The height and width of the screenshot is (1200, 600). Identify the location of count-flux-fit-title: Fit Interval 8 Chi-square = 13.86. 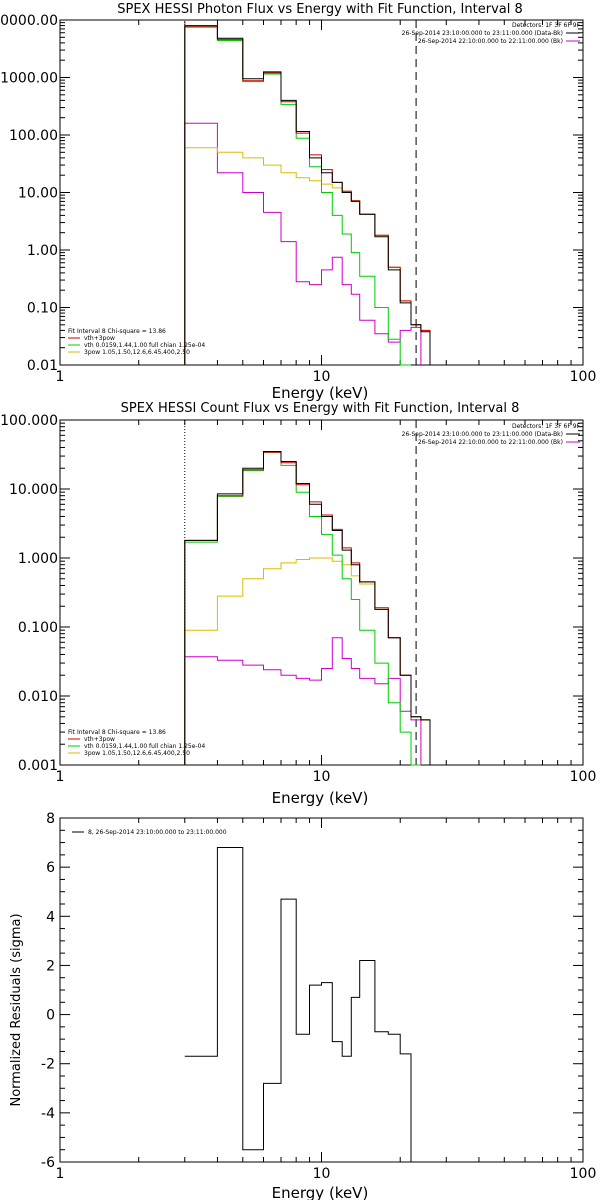
(117, 732).